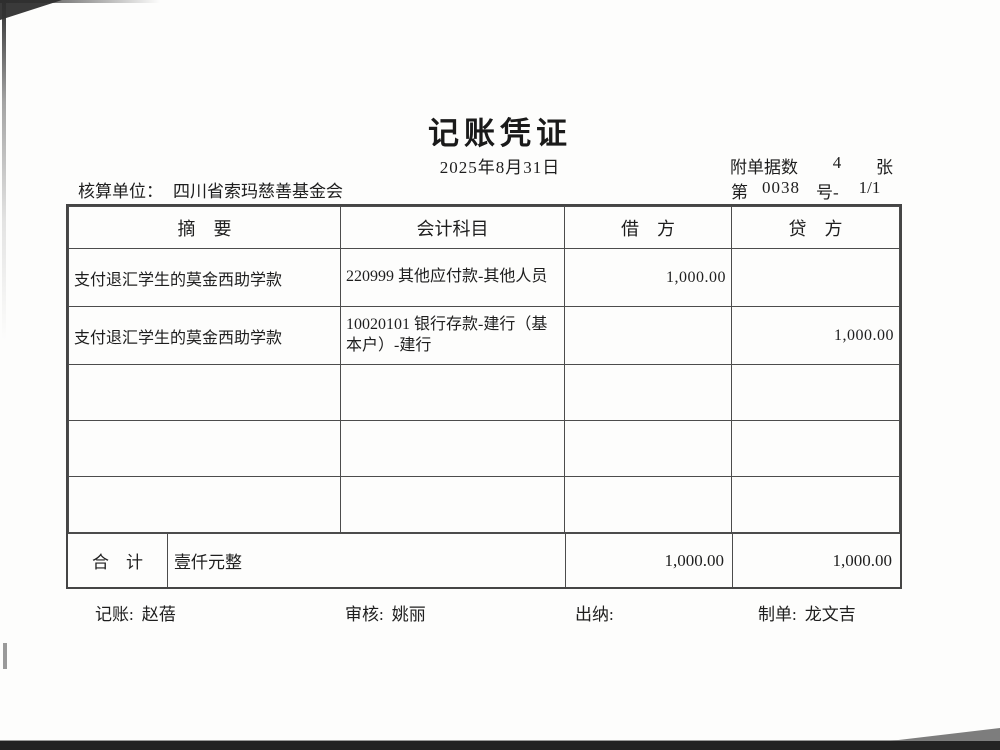  Describe the element at coordinates (452, 227) in the screenshot. I see `header-account: 会计科目` at that location.